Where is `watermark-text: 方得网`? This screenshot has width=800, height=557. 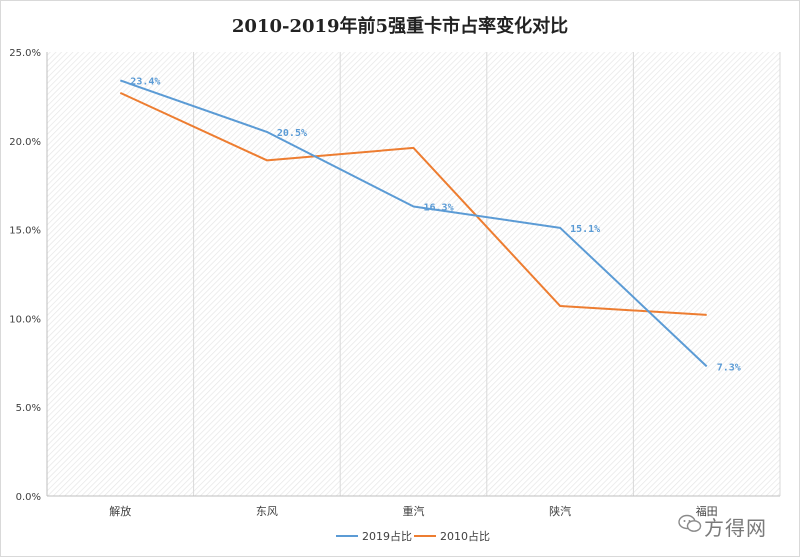
watermark-text: 方得网 is located at coordinates (735, 528).